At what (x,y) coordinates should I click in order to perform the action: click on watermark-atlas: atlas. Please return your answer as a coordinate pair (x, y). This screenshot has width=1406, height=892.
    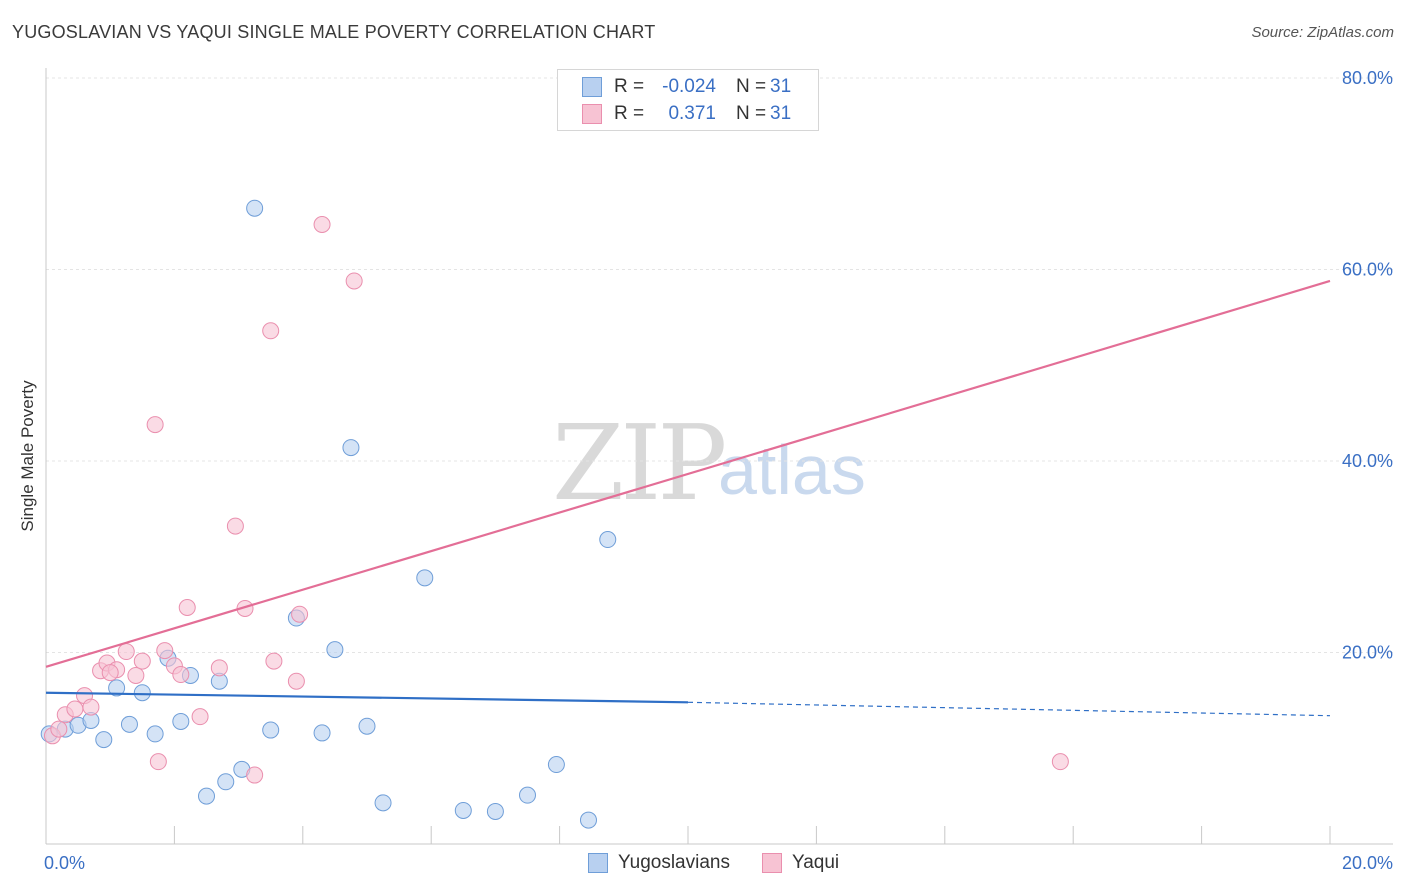
    Looking at the image, I should click on (792, 470).